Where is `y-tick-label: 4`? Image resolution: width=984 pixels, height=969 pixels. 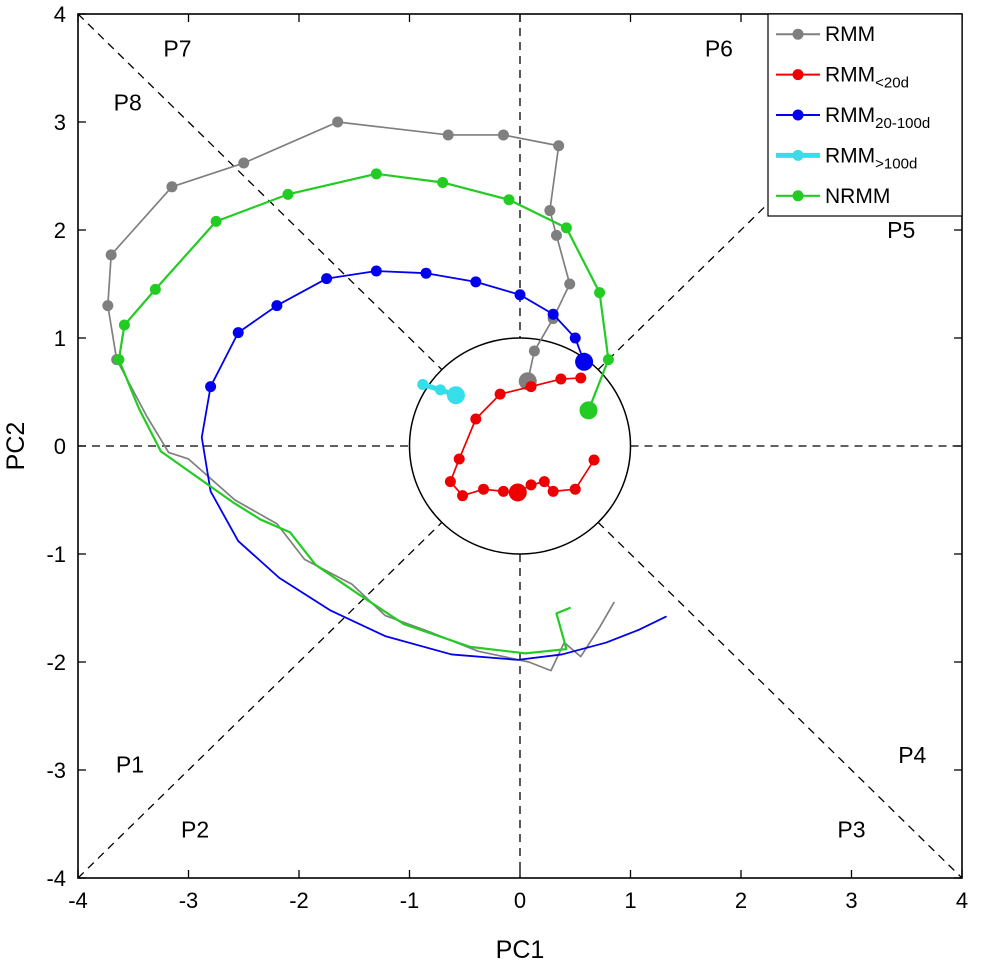 y-tick-label: 4 is located at coordinates (60, 14).